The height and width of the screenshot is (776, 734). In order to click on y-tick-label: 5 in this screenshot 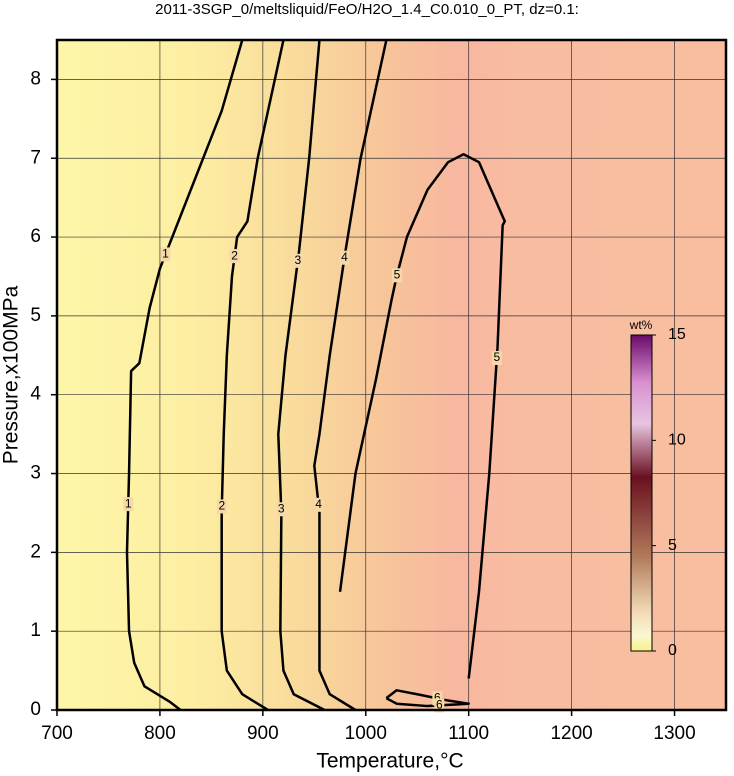, I will do `click(35, 315)`.